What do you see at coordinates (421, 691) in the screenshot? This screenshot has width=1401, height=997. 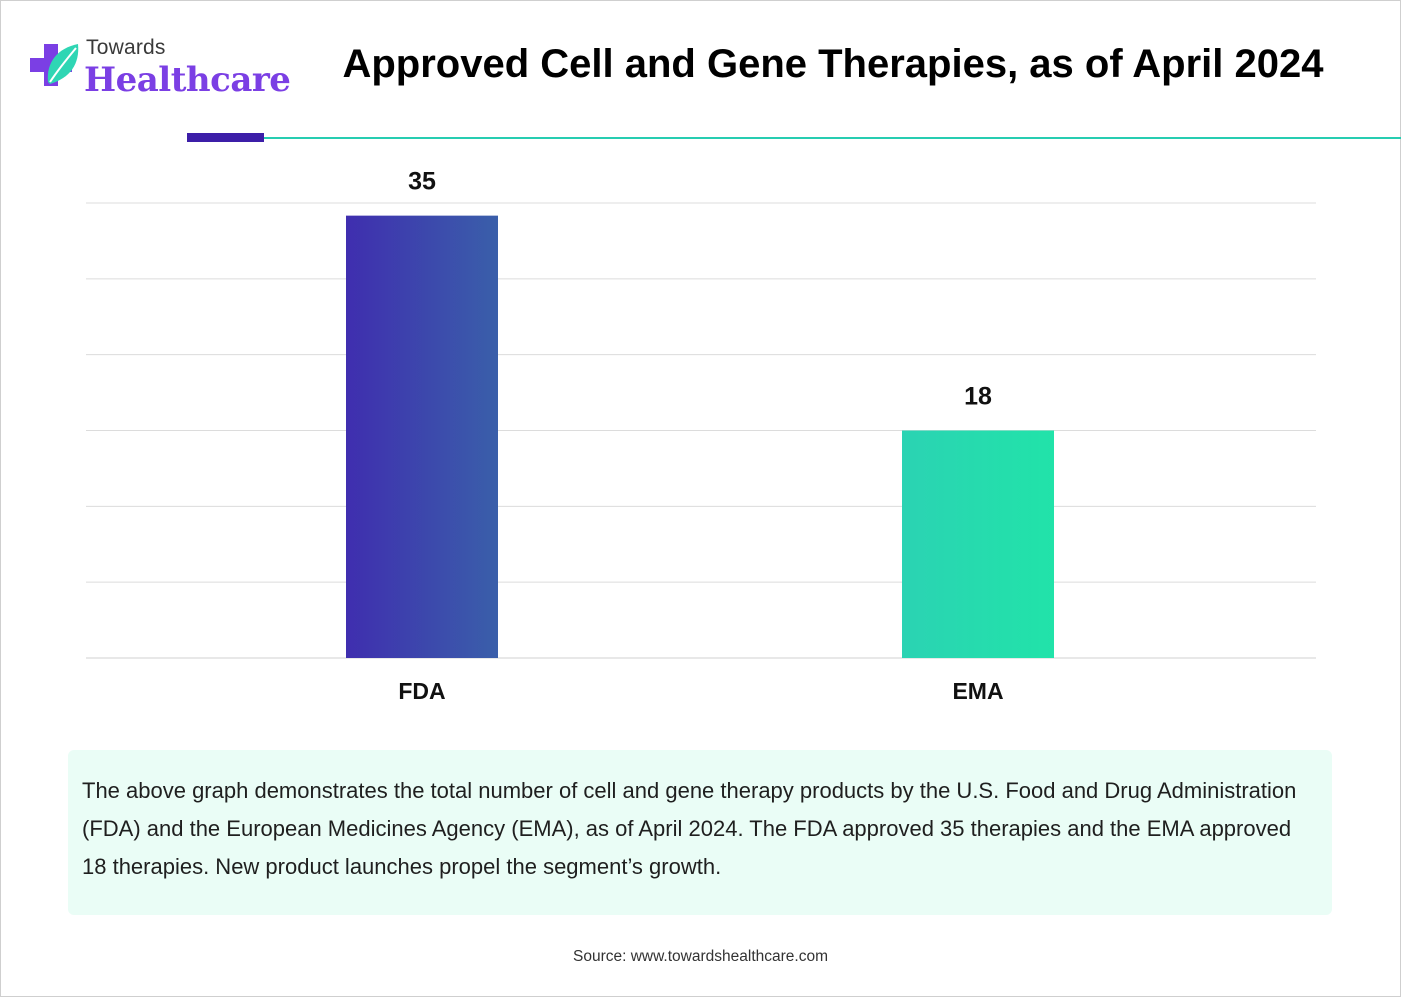 I see `x-tick-label-fda: FDA` at bounding box center [421, 691].